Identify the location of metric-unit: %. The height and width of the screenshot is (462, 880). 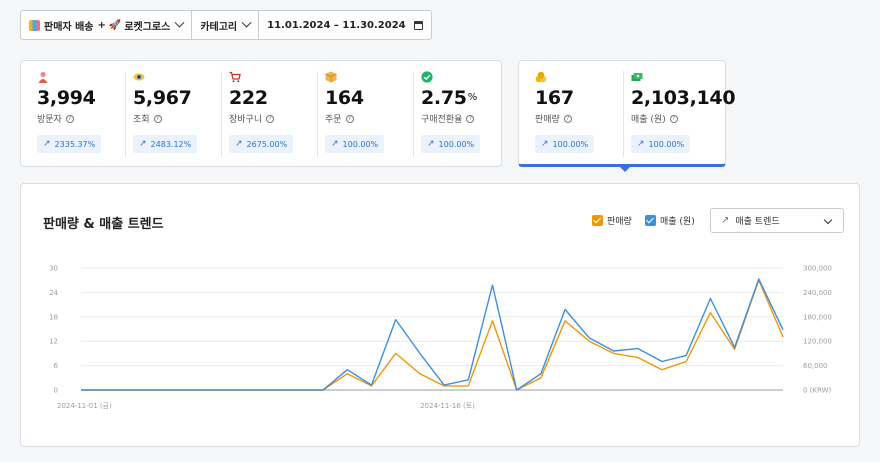
(472, 97).